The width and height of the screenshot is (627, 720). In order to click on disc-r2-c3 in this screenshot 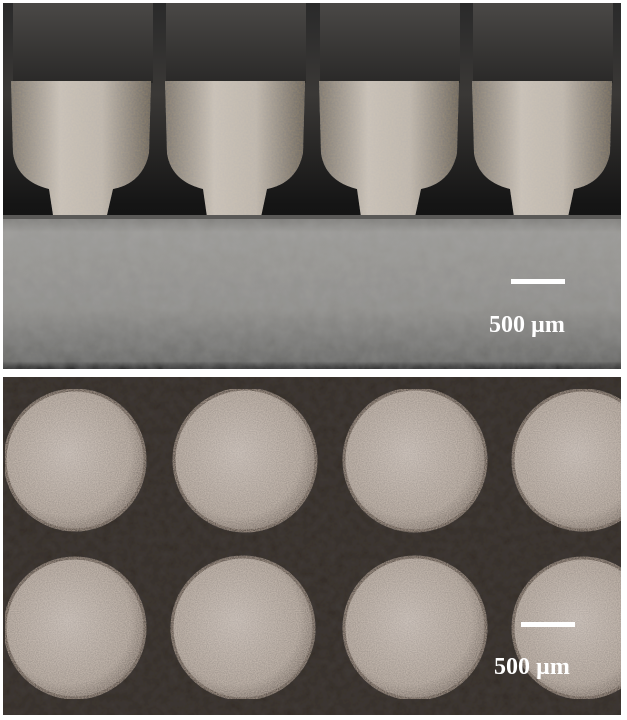, I will do `click(415, 628)`.